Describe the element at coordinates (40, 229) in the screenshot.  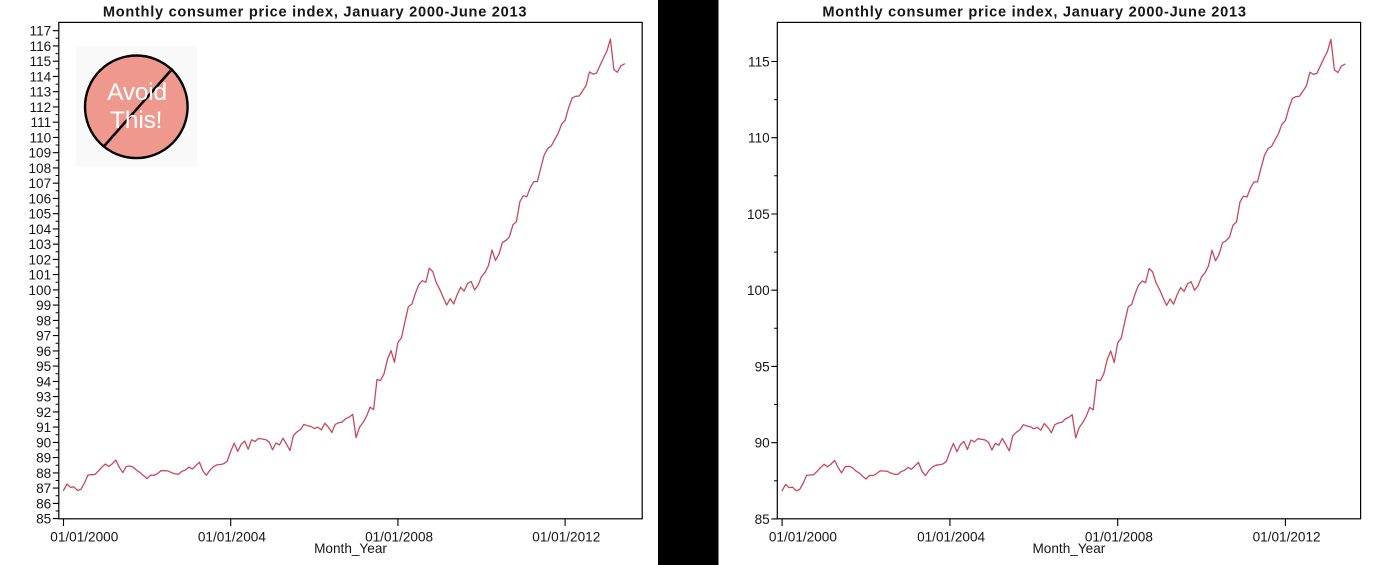
I see `svg-text: 104` at that location.